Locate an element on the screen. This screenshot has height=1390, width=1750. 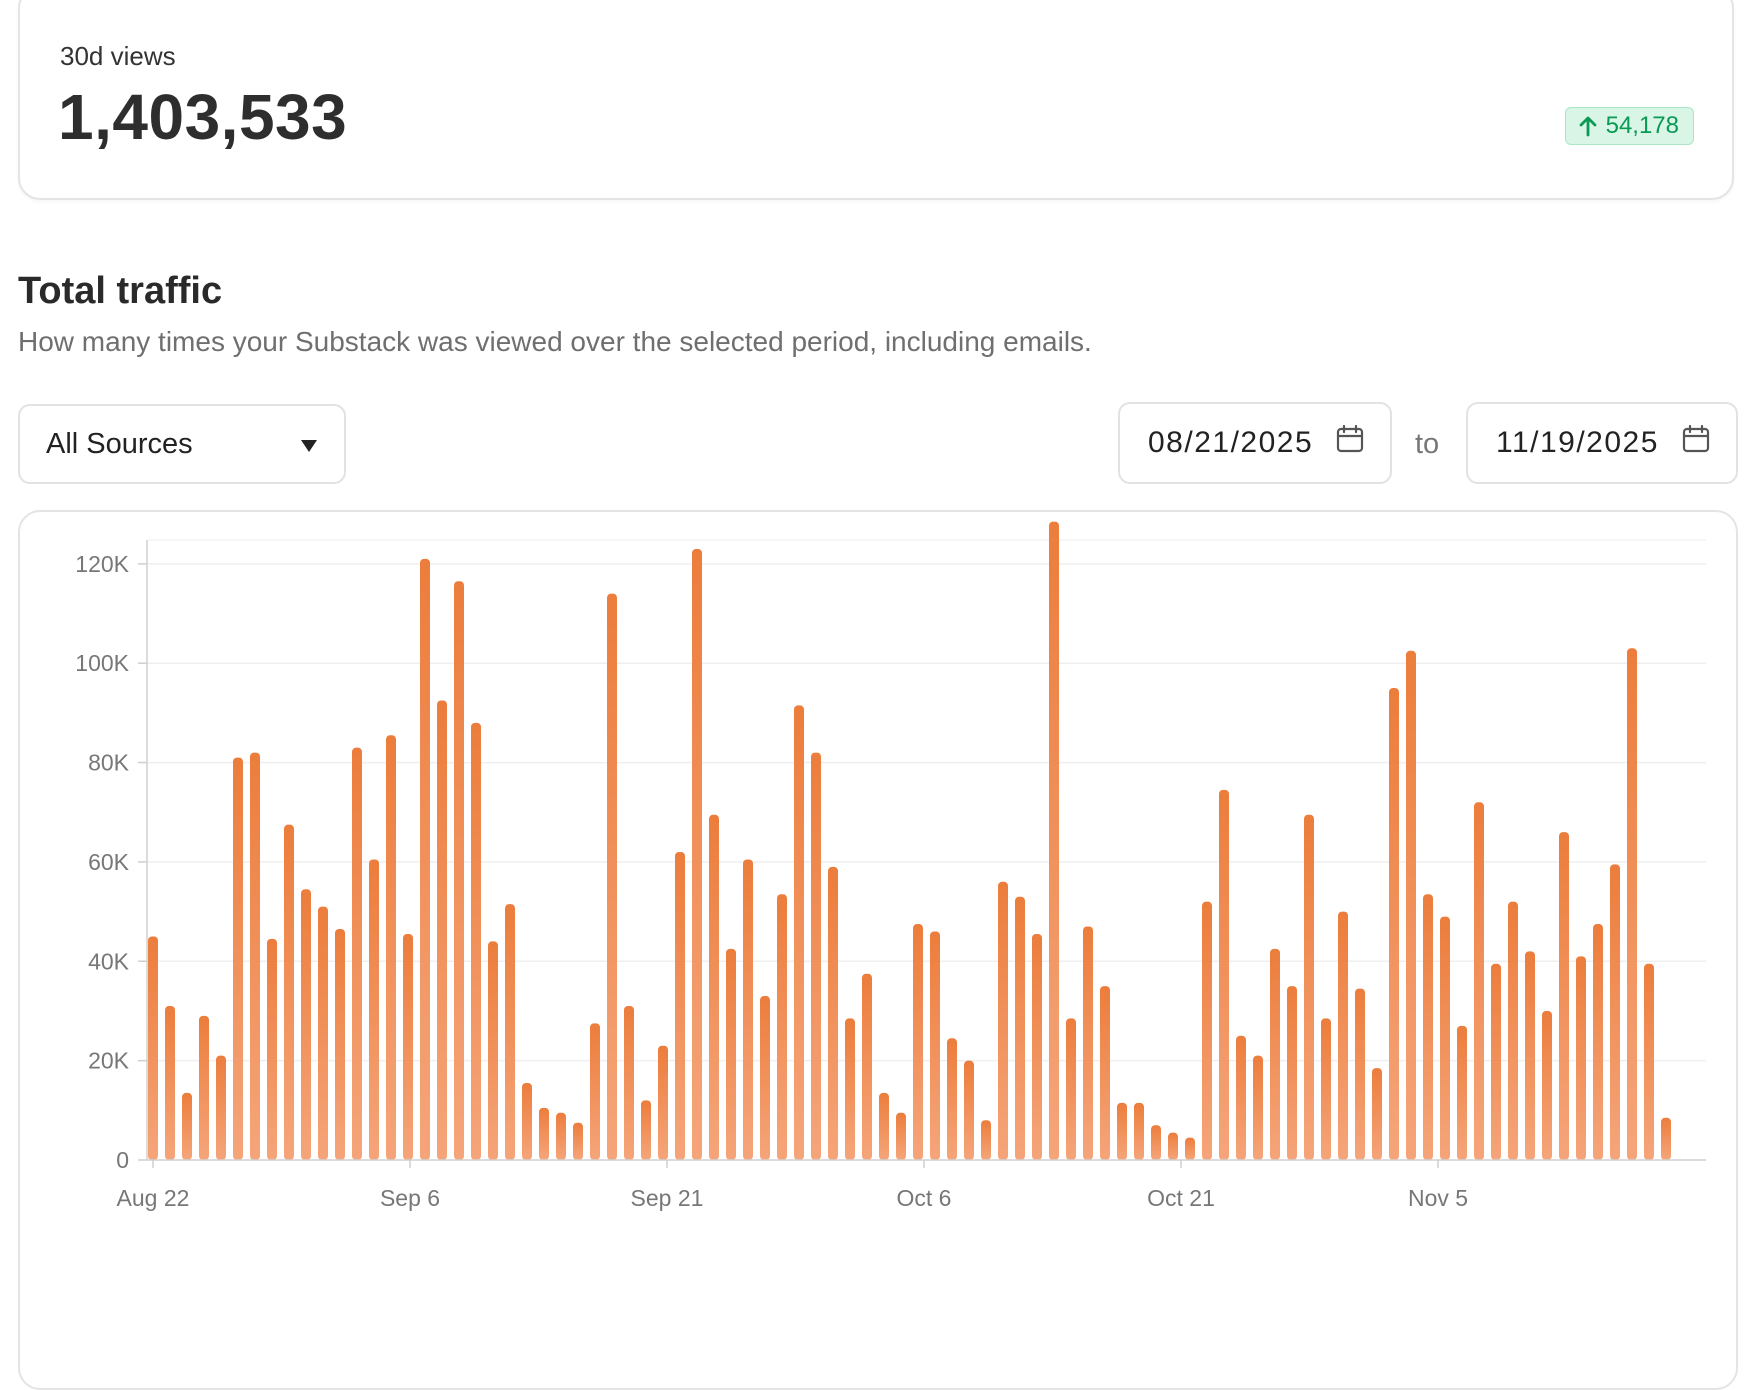
source-select: All Sources is located at coordinates (182, 444).